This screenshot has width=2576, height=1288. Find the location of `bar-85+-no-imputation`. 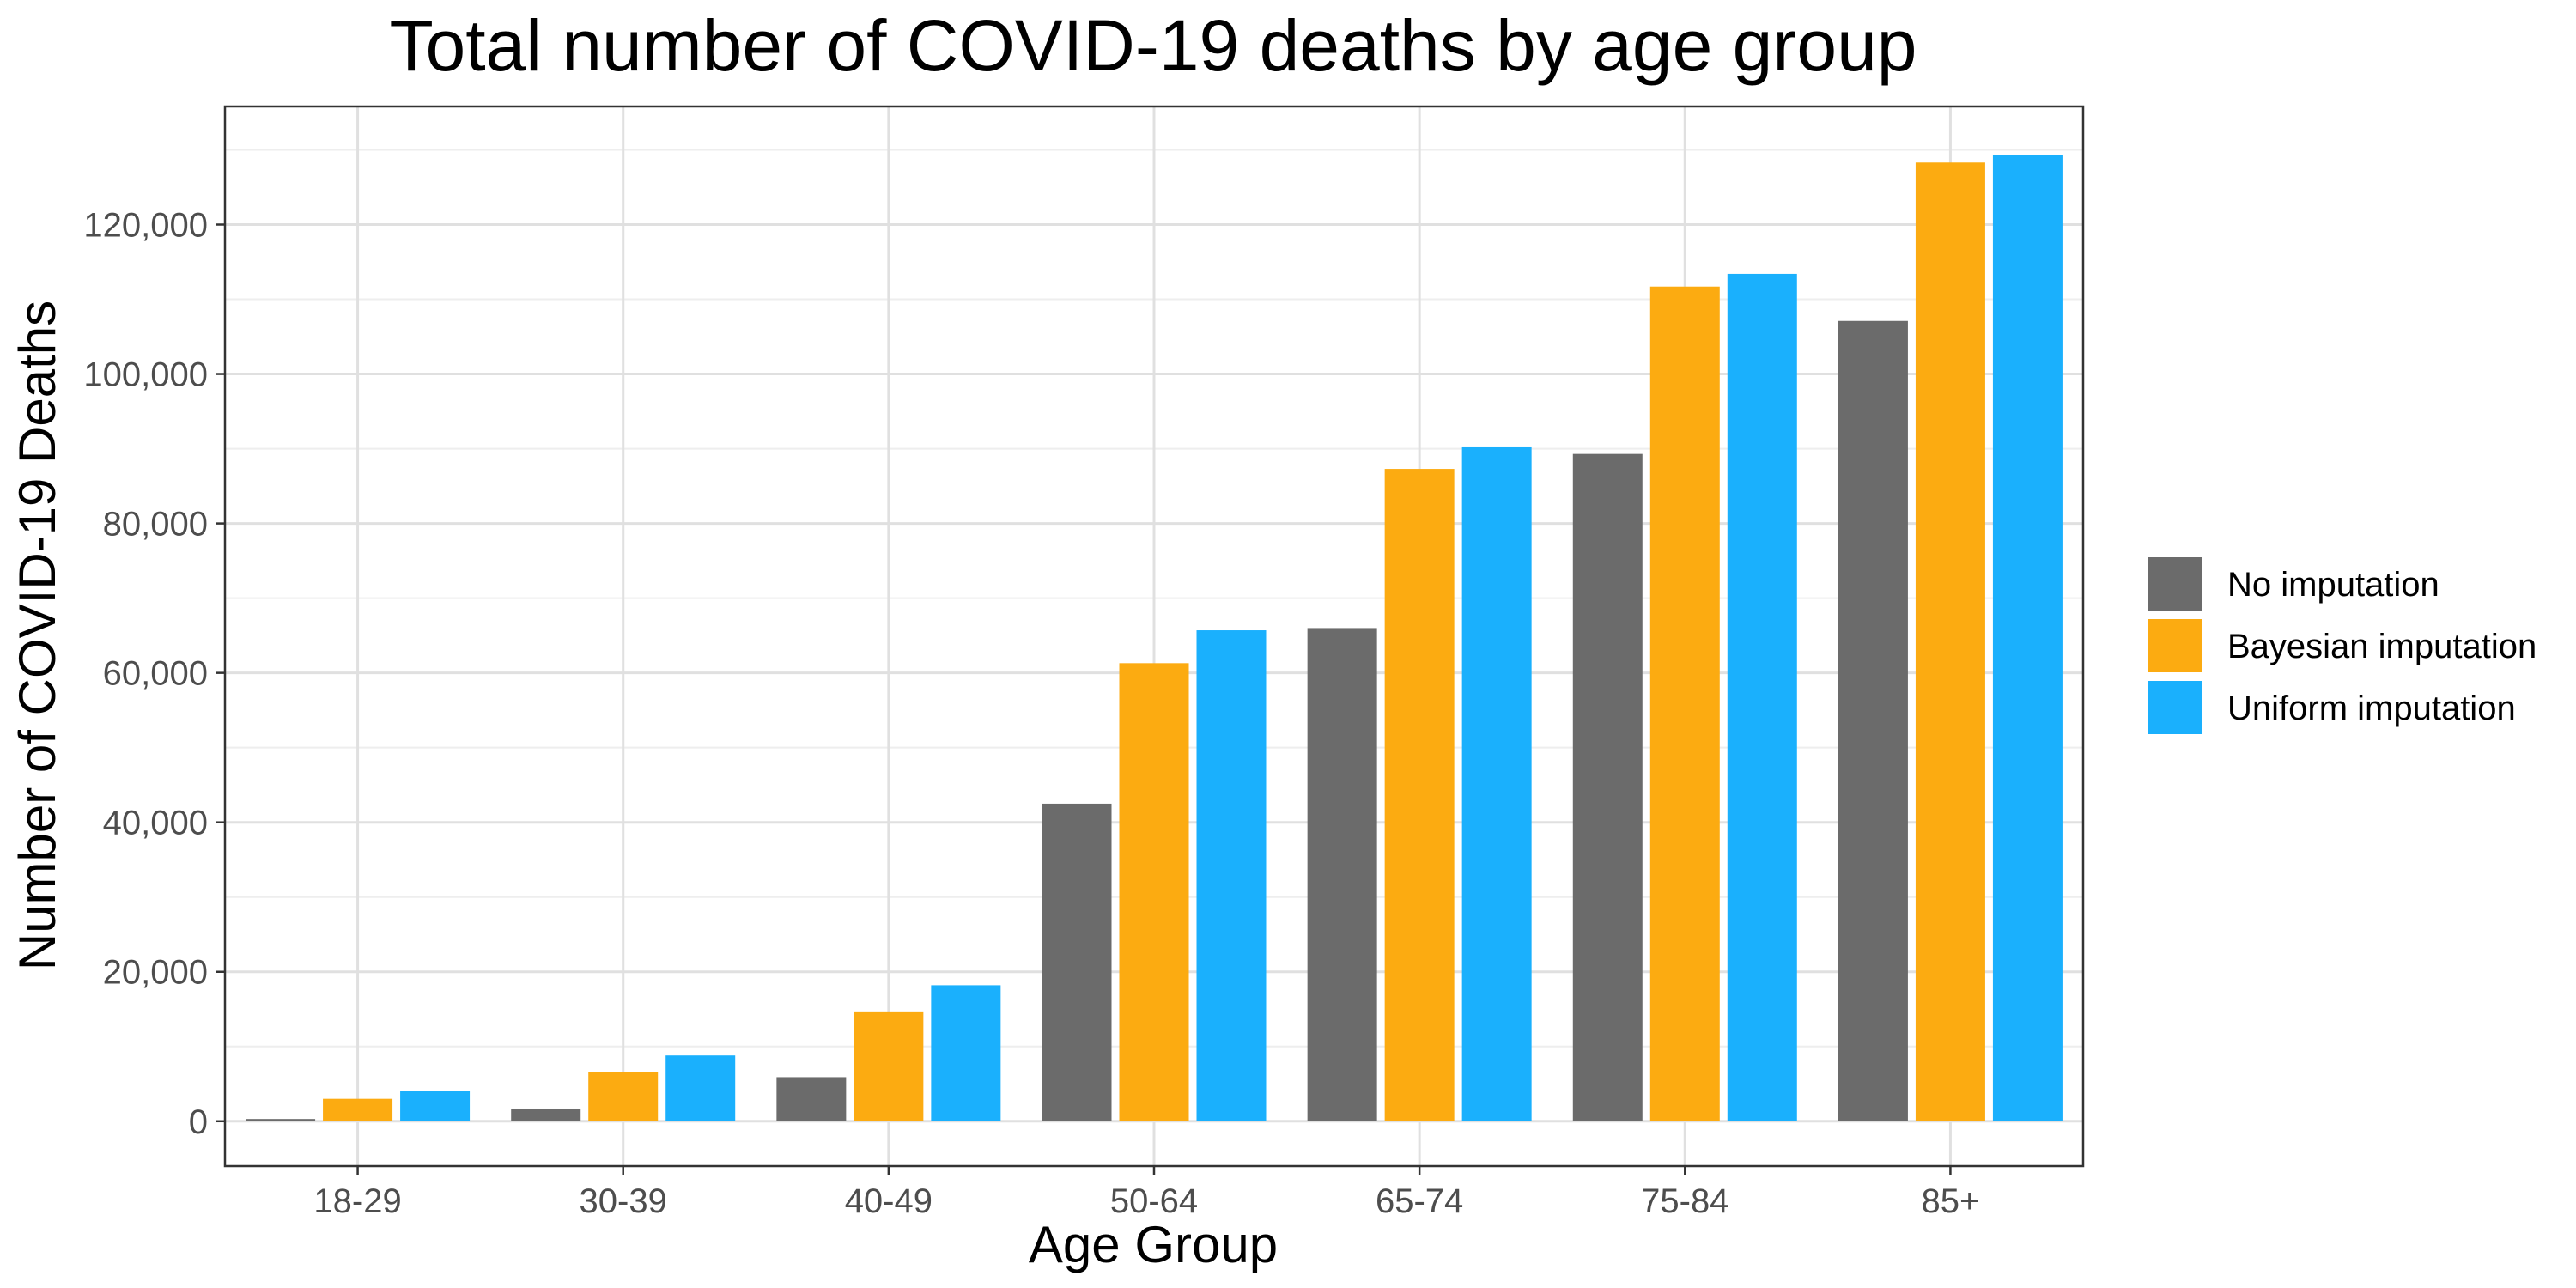

bar-85+-no-imputation is located at coordinates (1873, 720).